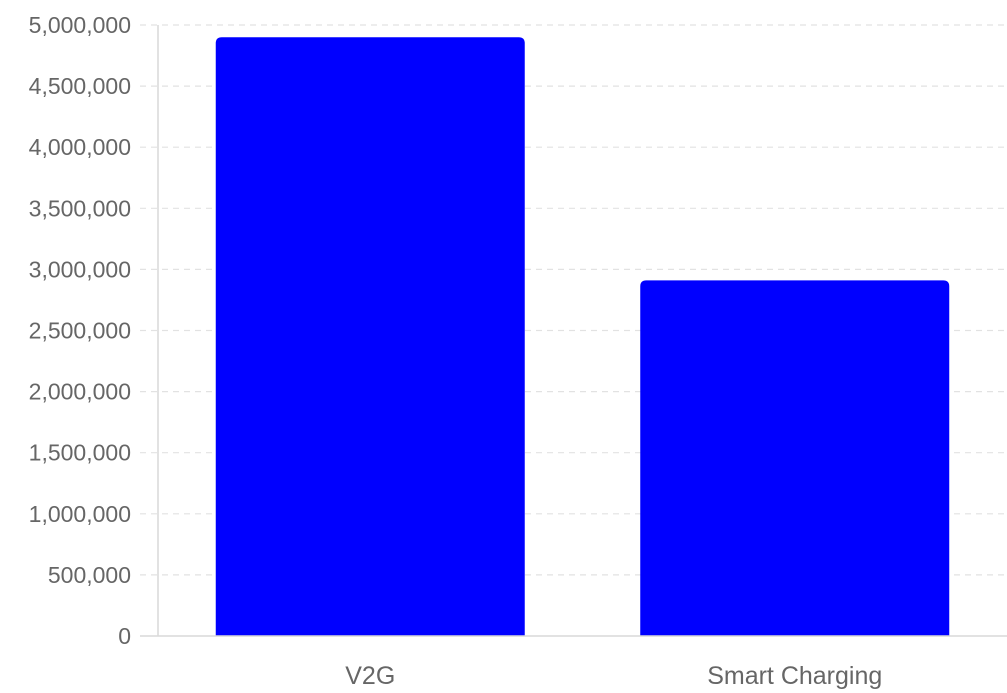  Describe the element at coordinates (80, 269) in the screenshot. I see `y-tick-label: 3,000,000` at that location.